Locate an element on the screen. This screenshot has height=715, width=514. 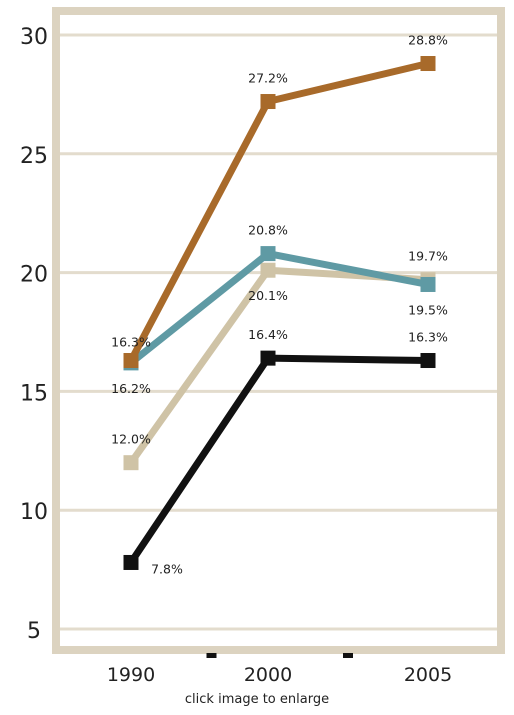
data-point-3-1990 is located at coordinates (131, 463).